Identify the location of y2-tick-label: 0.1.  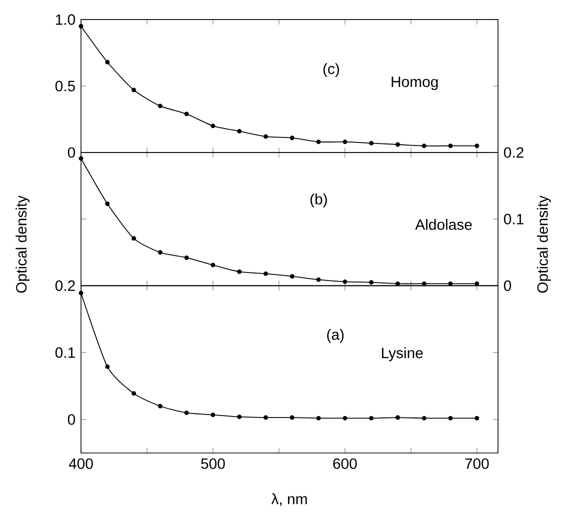
(514, 219).